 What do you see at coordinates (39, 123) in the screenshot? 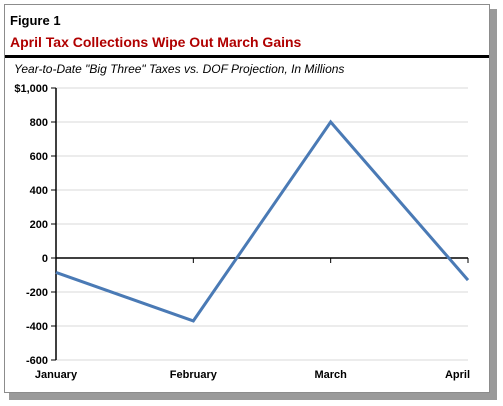
I see `y-tick-label: 800` at bounding box center [39, 123].